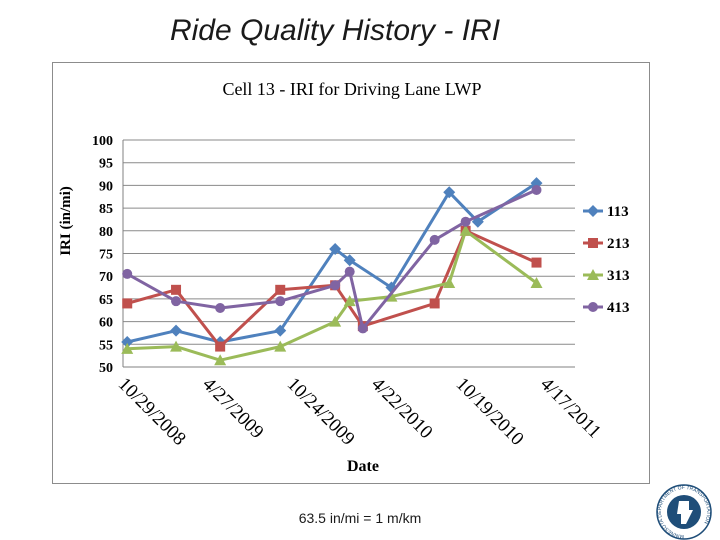  What do you see at coordinates (363, 466) in the screenshot?
I see `x-axis-label: Date` at bounding box center [363, 466].